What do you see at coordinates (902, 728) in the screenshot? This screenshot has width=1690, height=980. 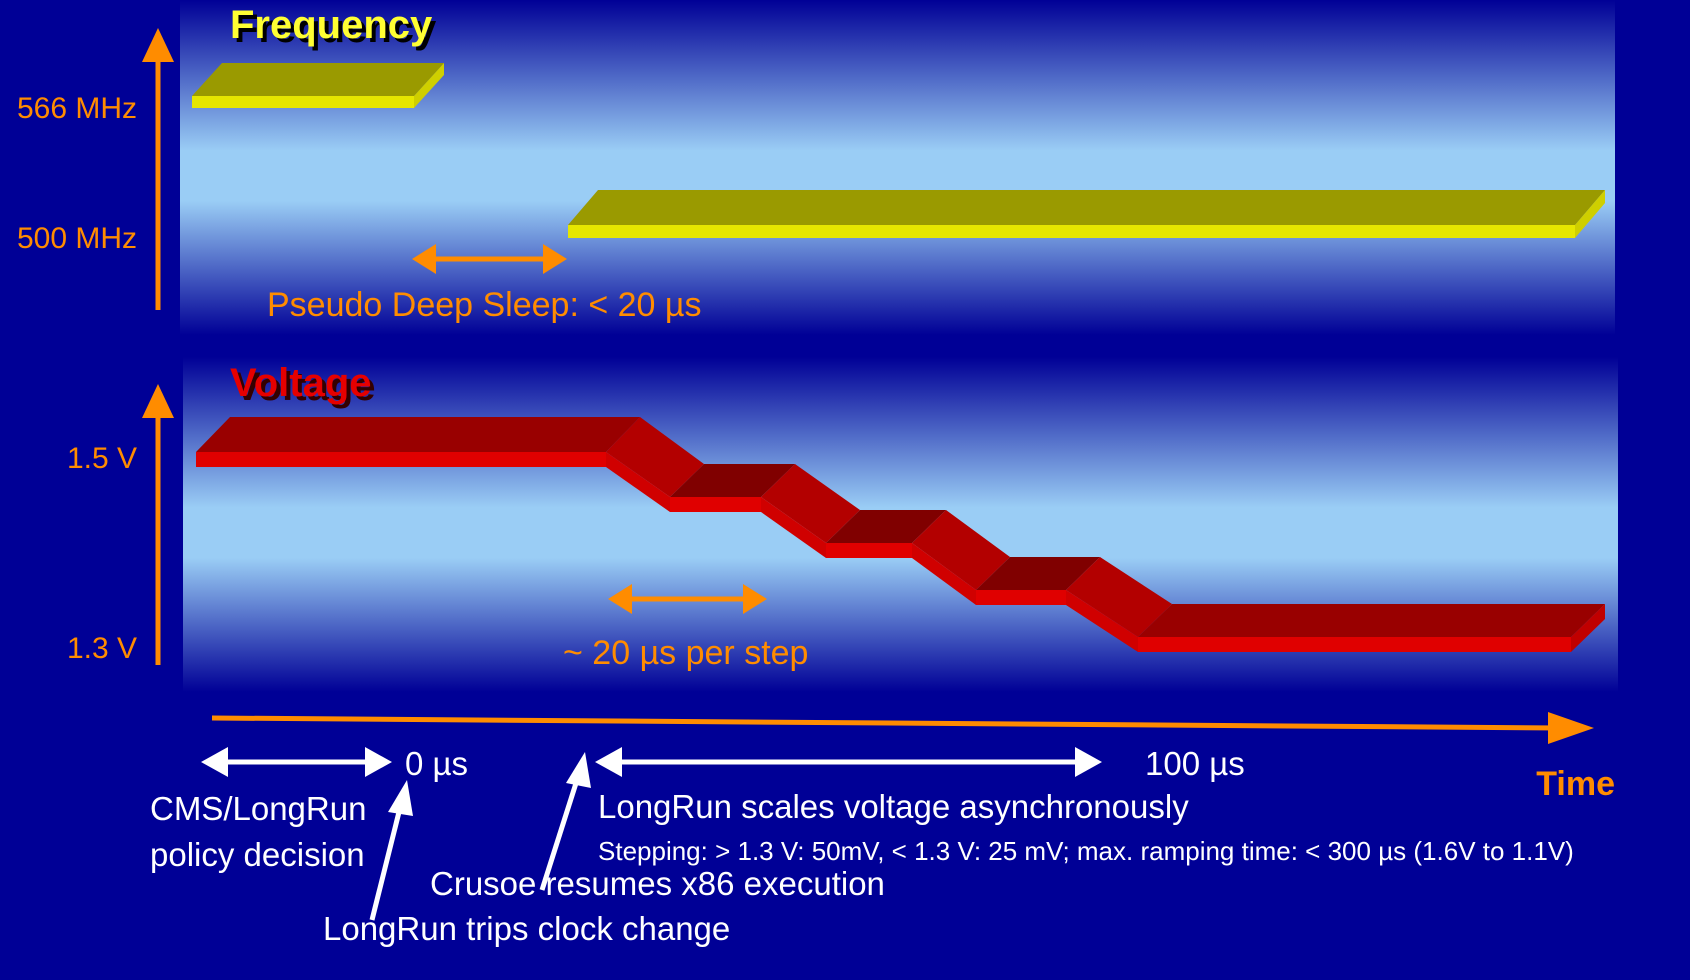 I see `time-axis` at bounding box center [902, 728].